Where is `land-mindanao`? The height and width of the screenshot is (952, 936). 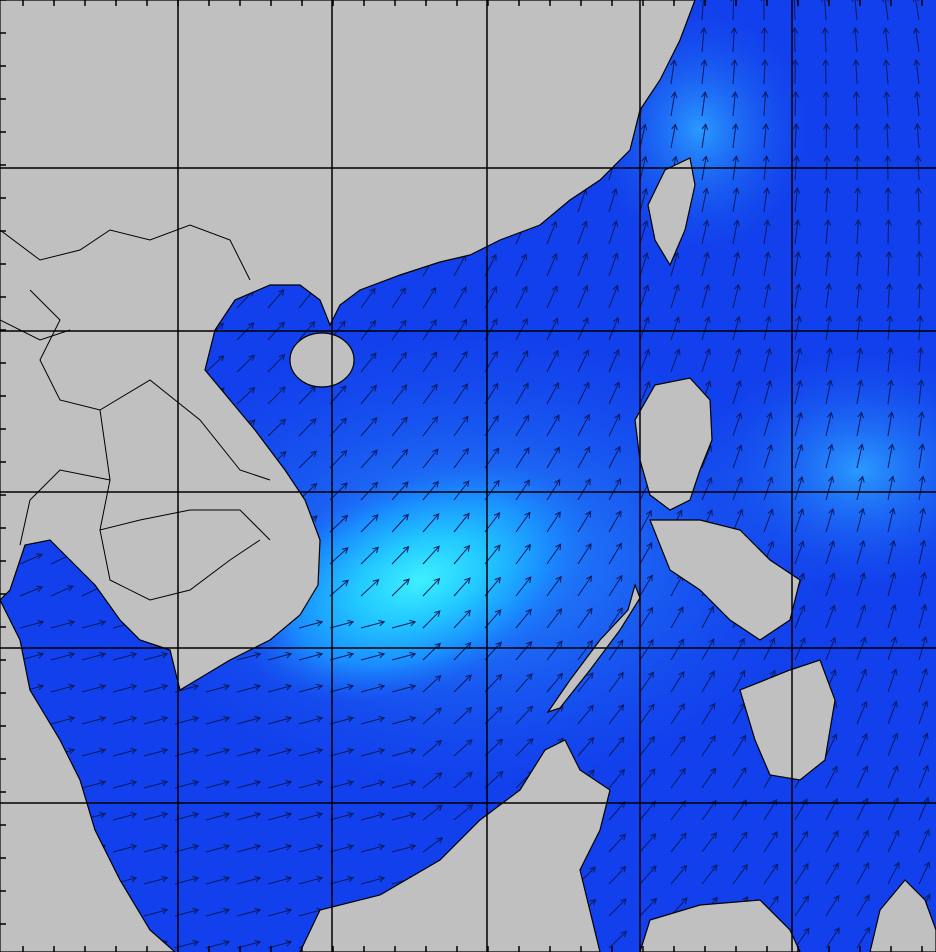
land-mindanao is located at coordinates (787, 720).